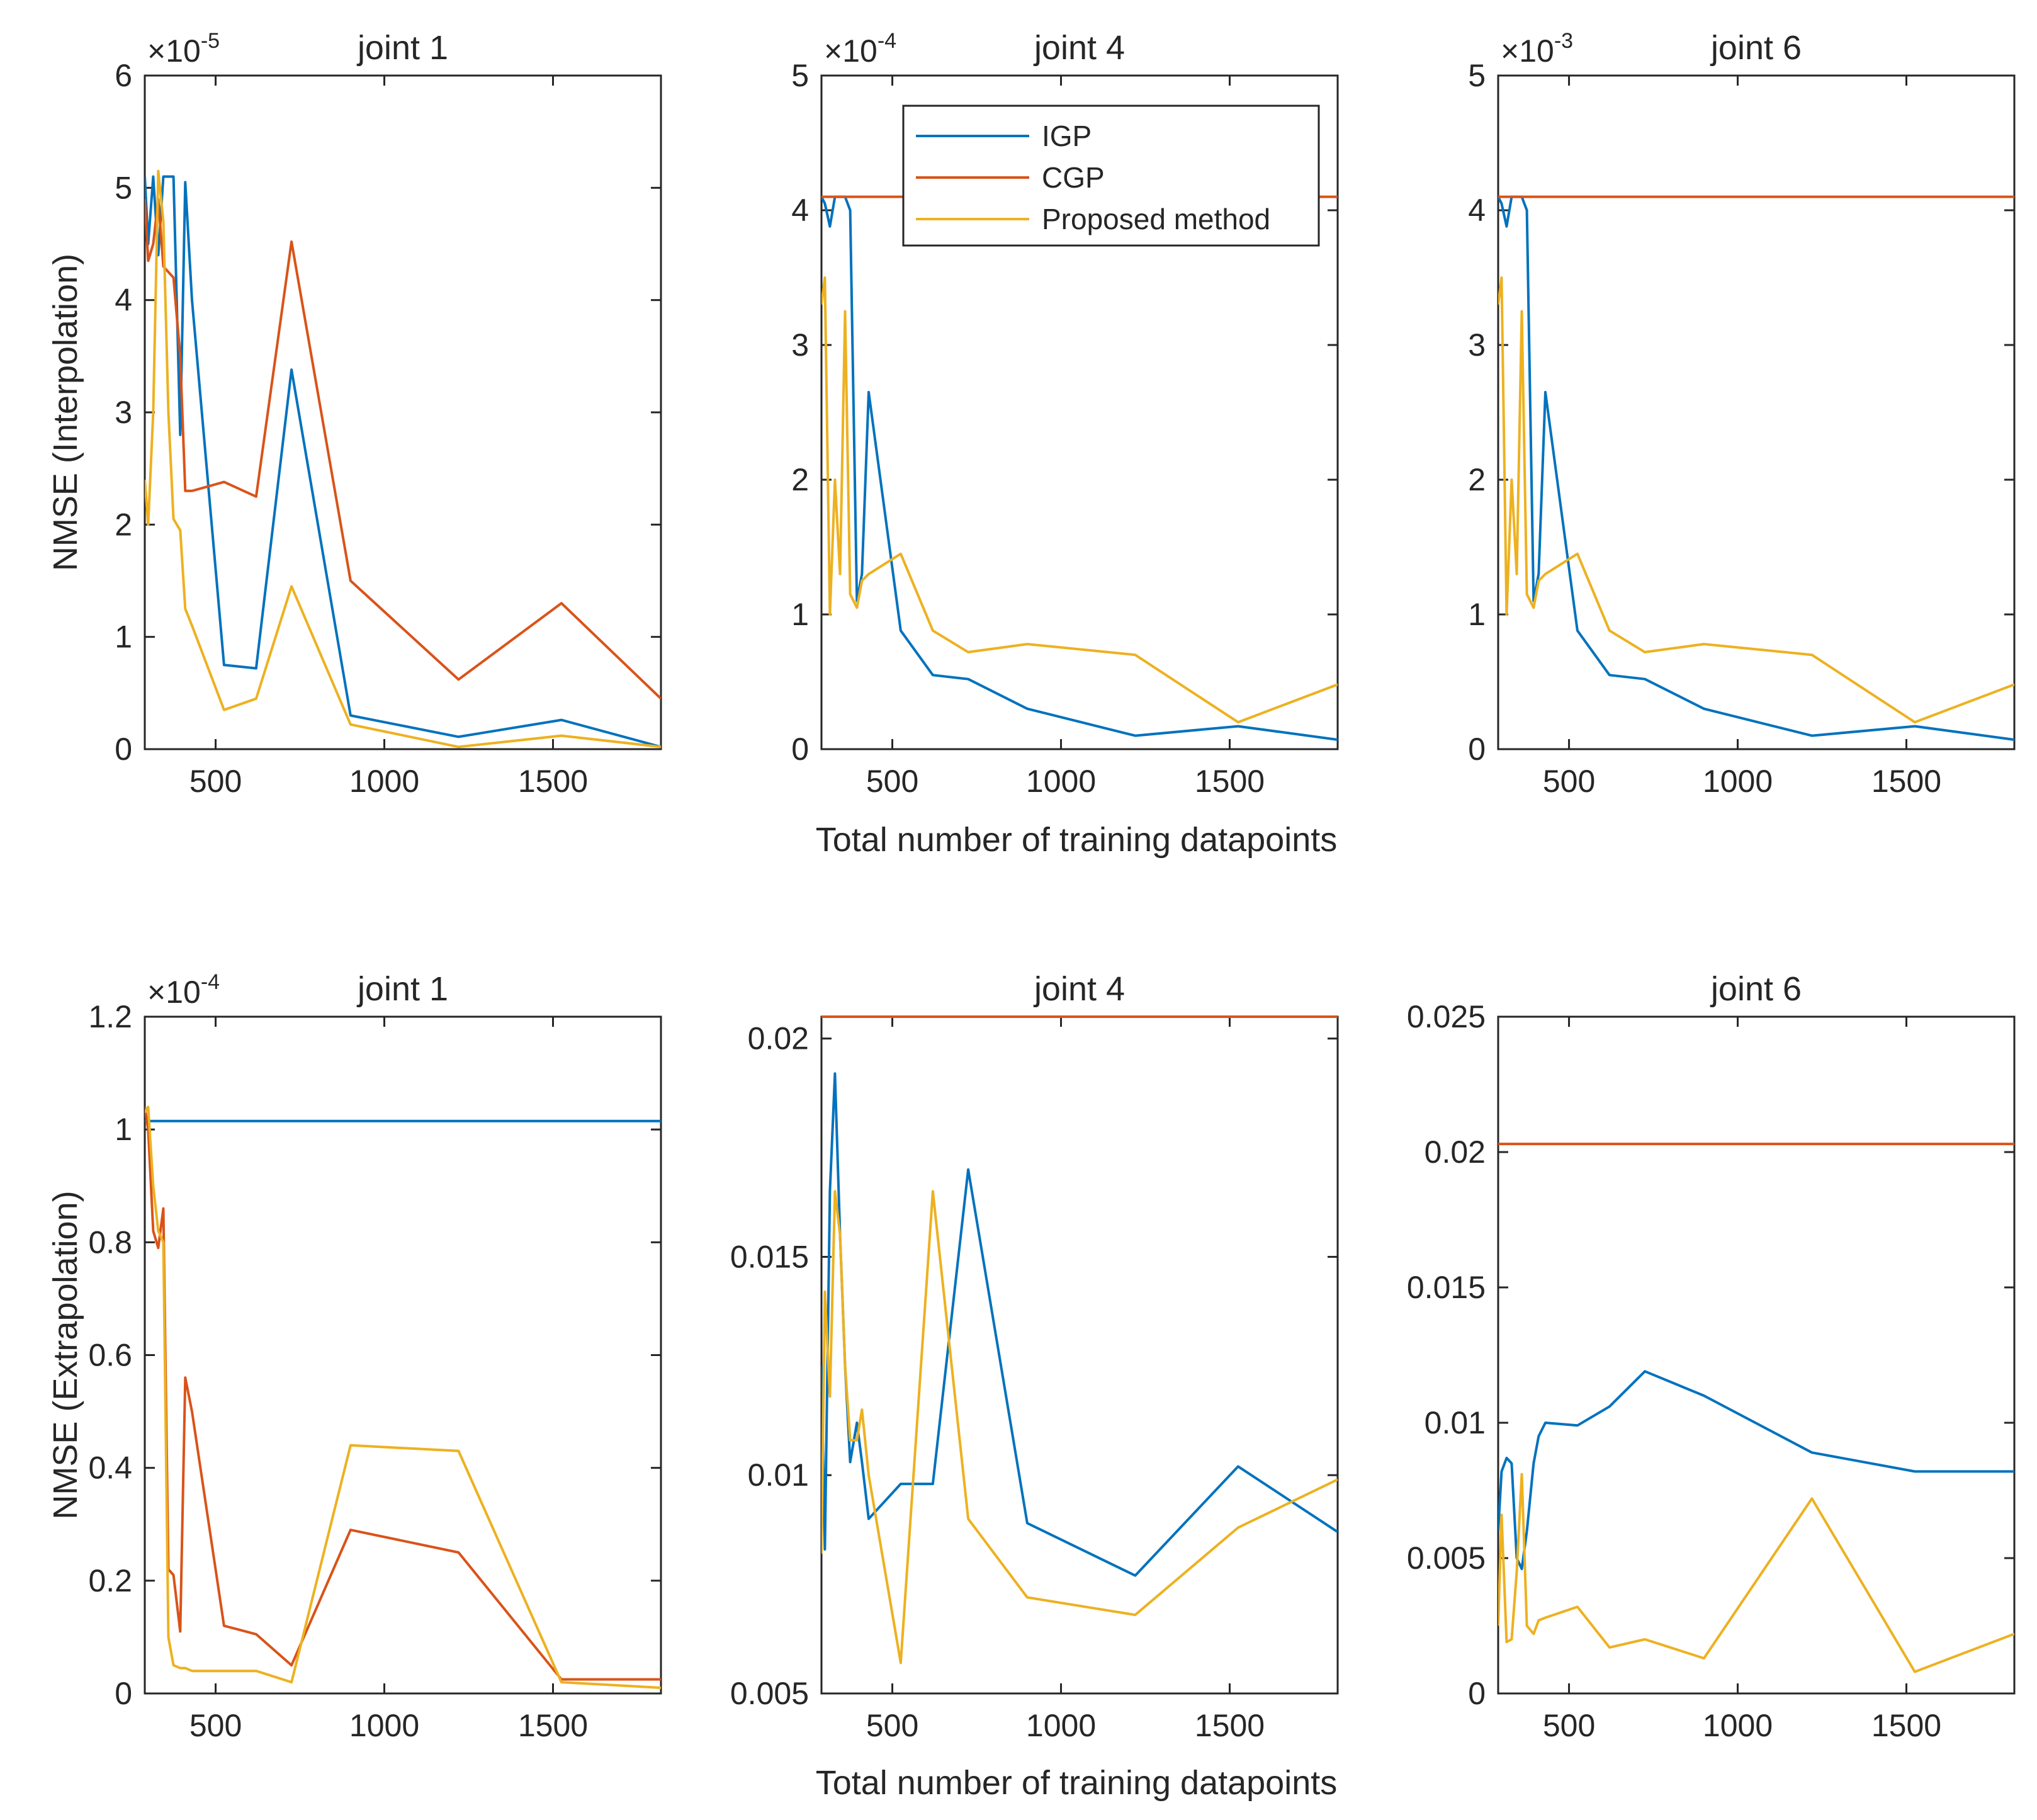  What do you see at coordinates (1073, 177) in the screenshot?
I see `legend-label: CGP` at bounding box center [1073, 177].